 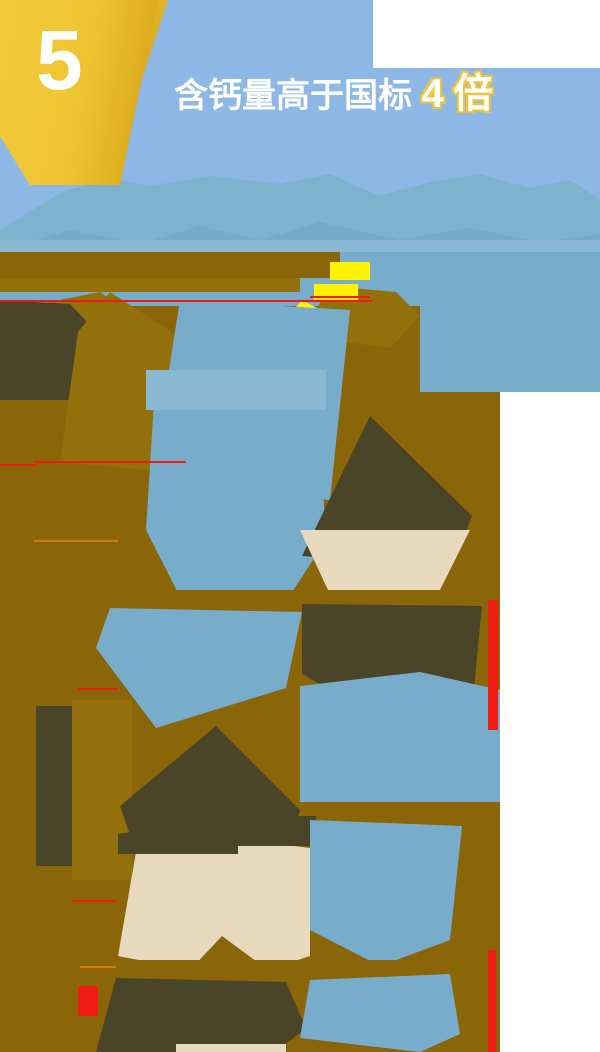 I want to click on headline-accent-number: 4, so click(x=432, y=94).